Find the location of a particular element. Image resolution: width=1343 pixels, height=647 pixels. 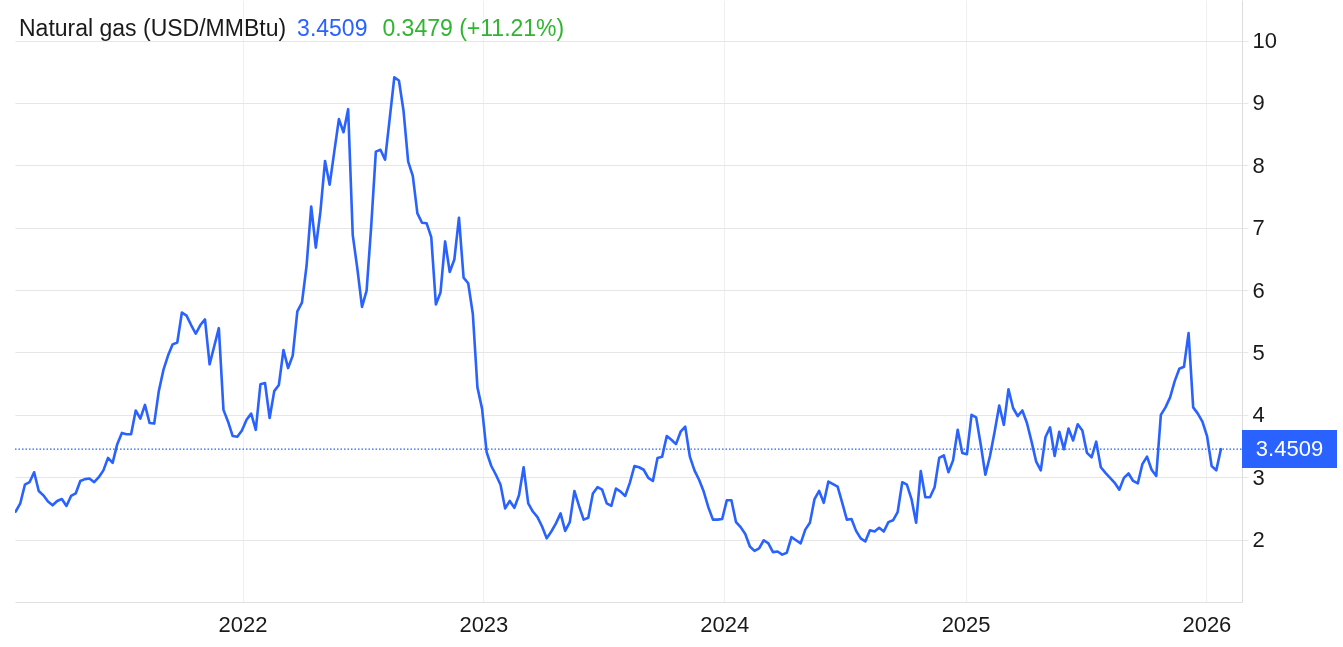

y-tick-label: 3 is located at coordinates (1258, 477).